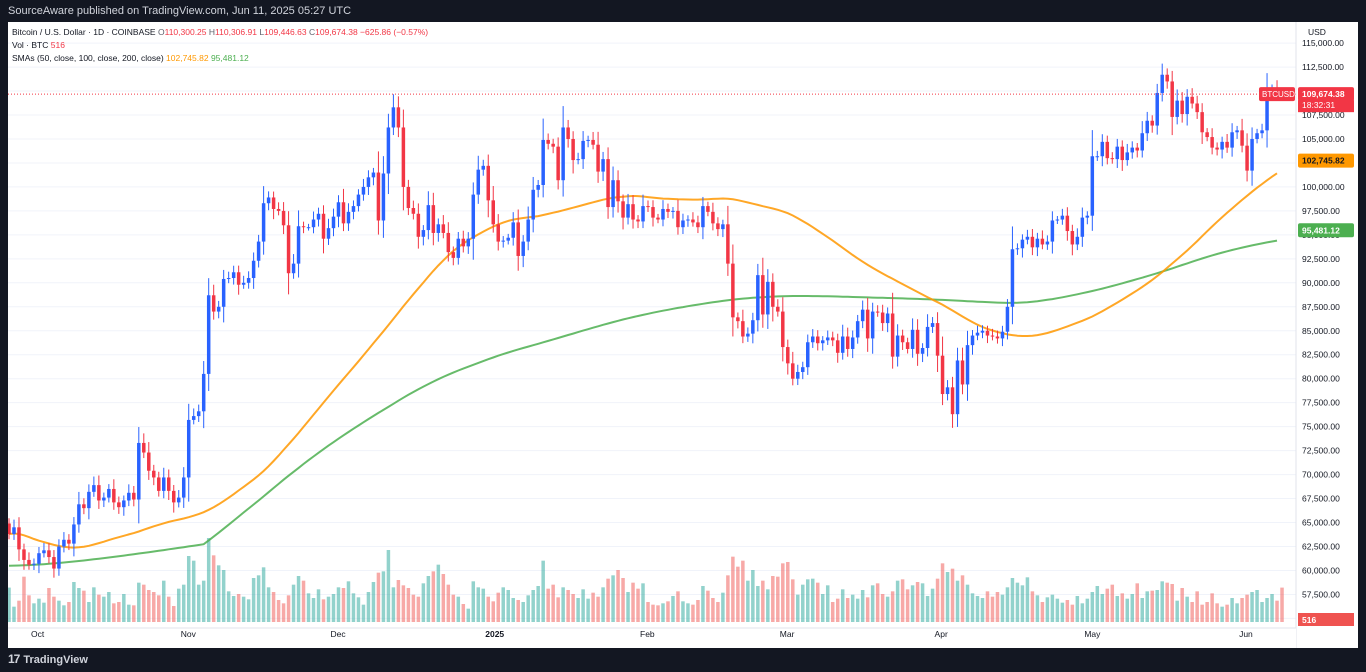  What do you see at coordinates (1321, 475) in the screenshot?
I see `price-tick-label: 70,000.00` at bounding box center [1321, 475].